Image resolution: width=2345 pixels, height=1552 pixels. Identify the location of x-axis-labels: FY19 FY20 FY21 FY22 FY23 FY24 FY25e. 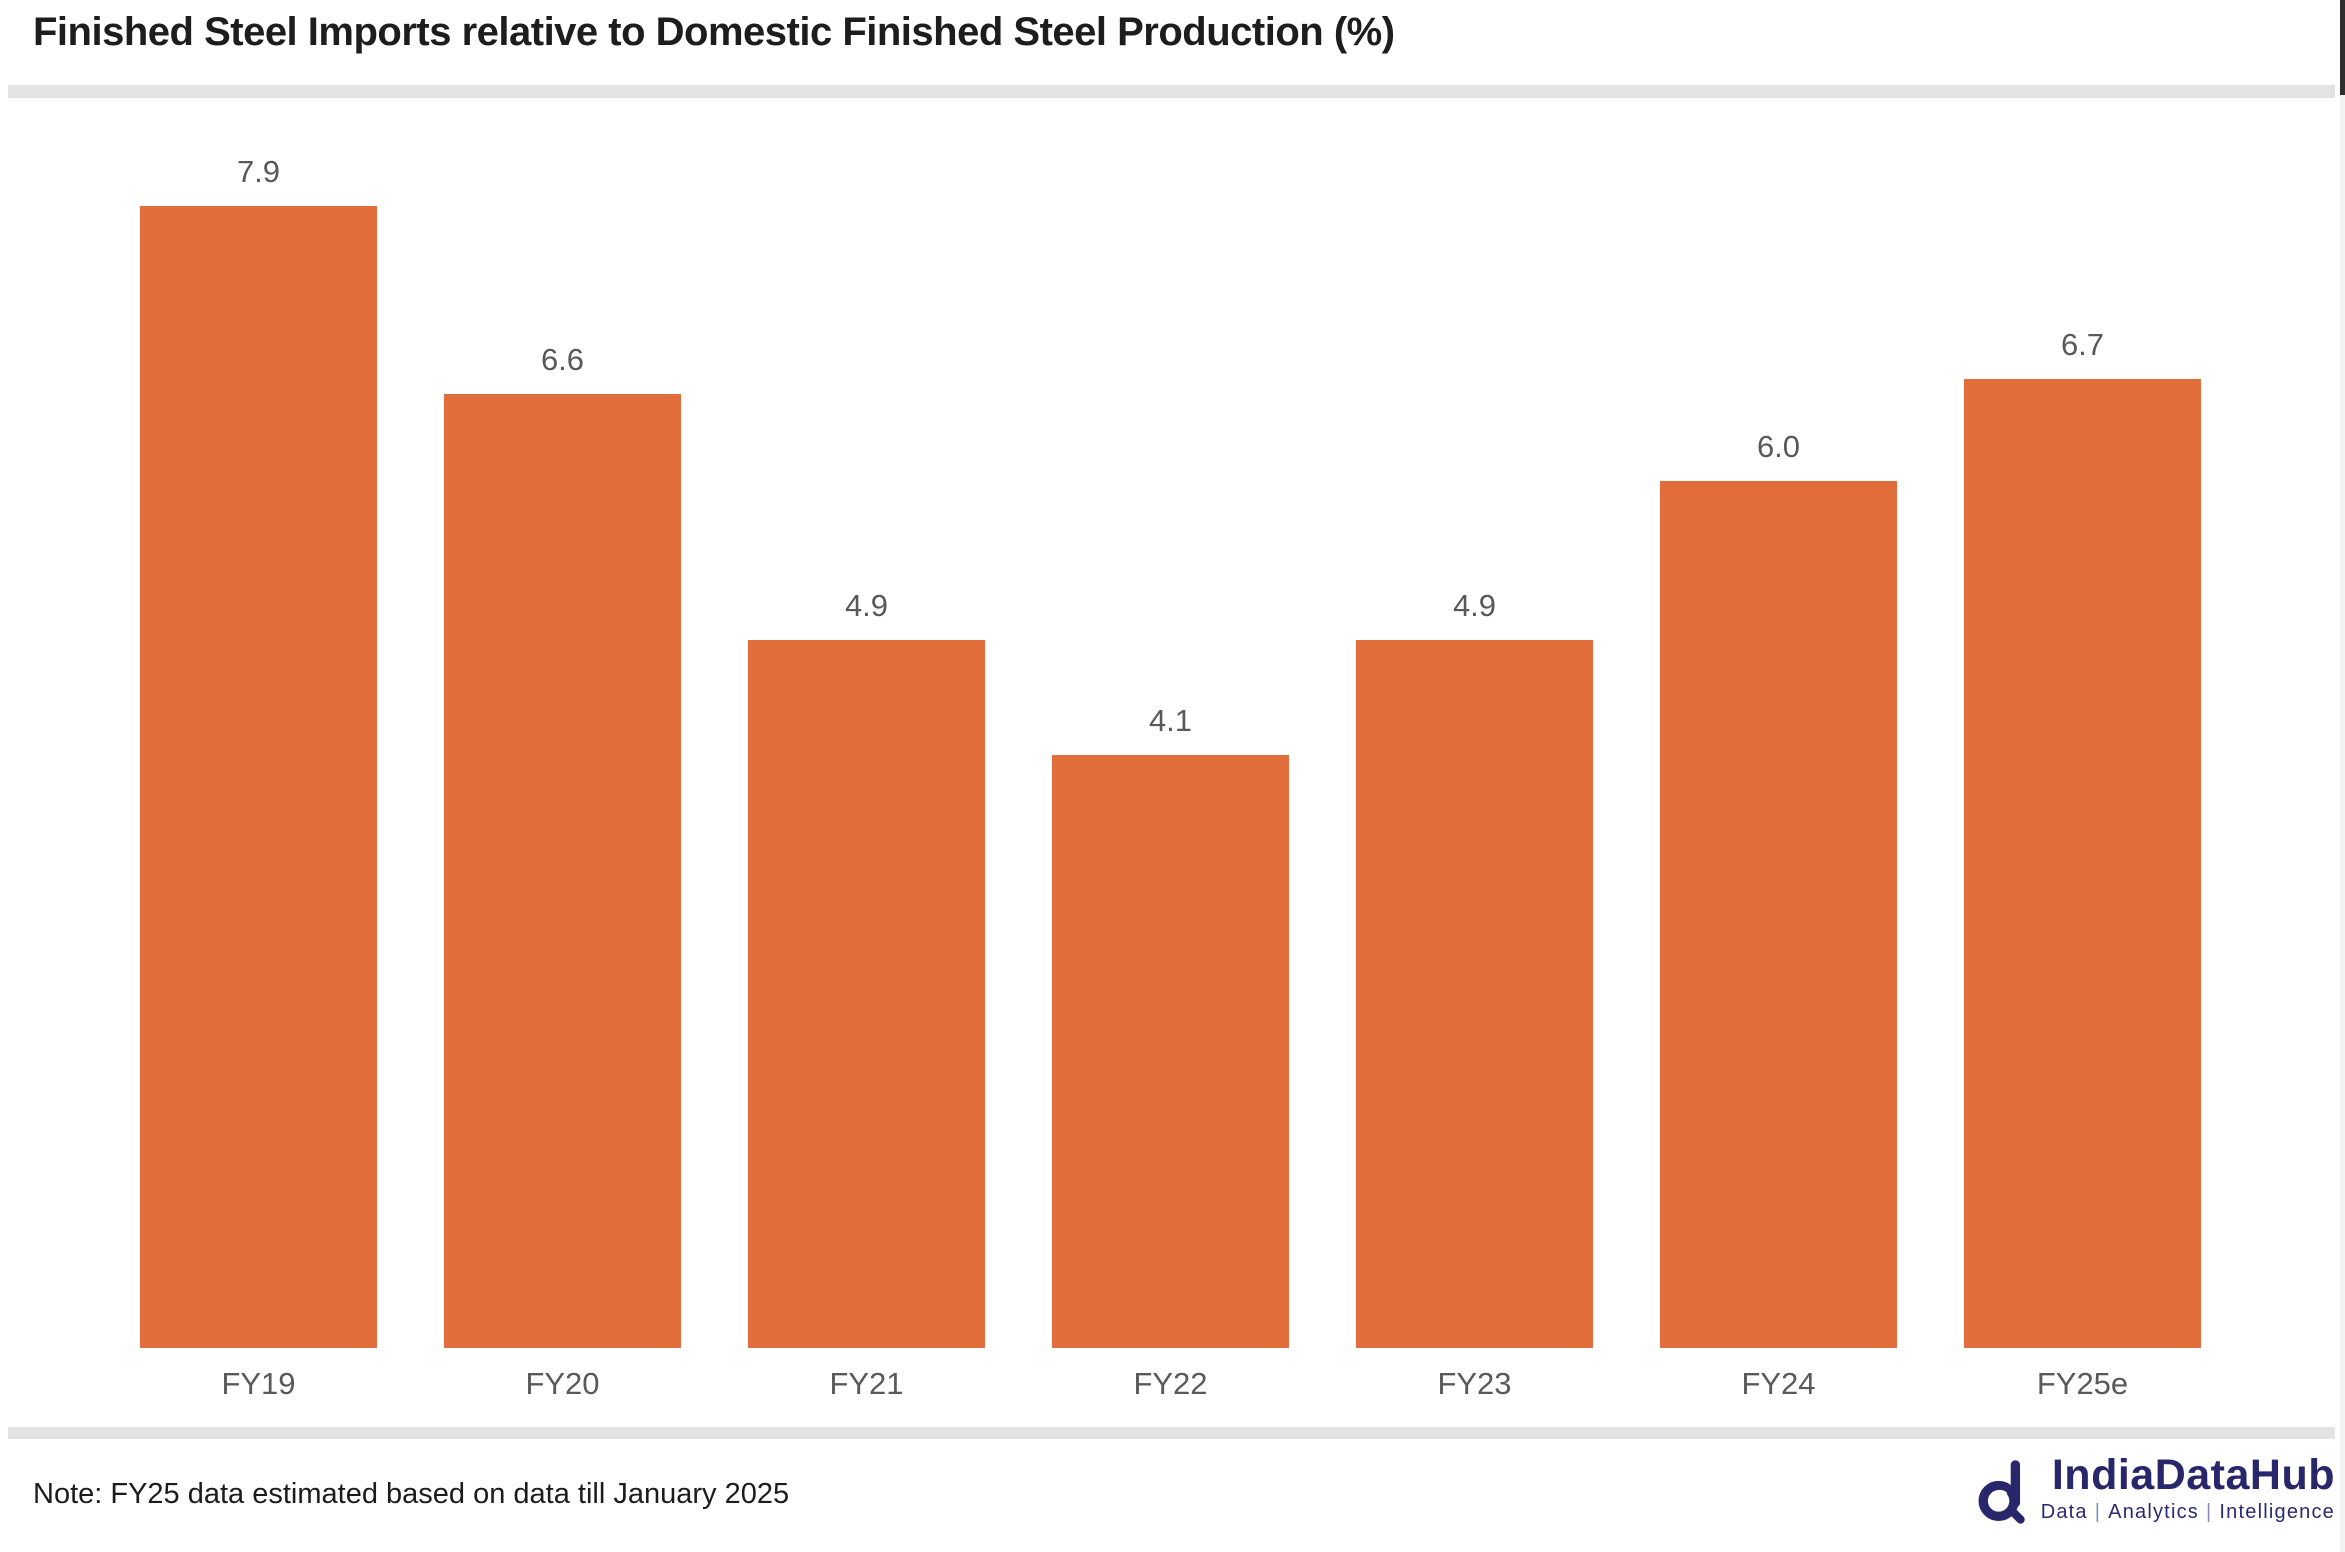
(1170, 1384).